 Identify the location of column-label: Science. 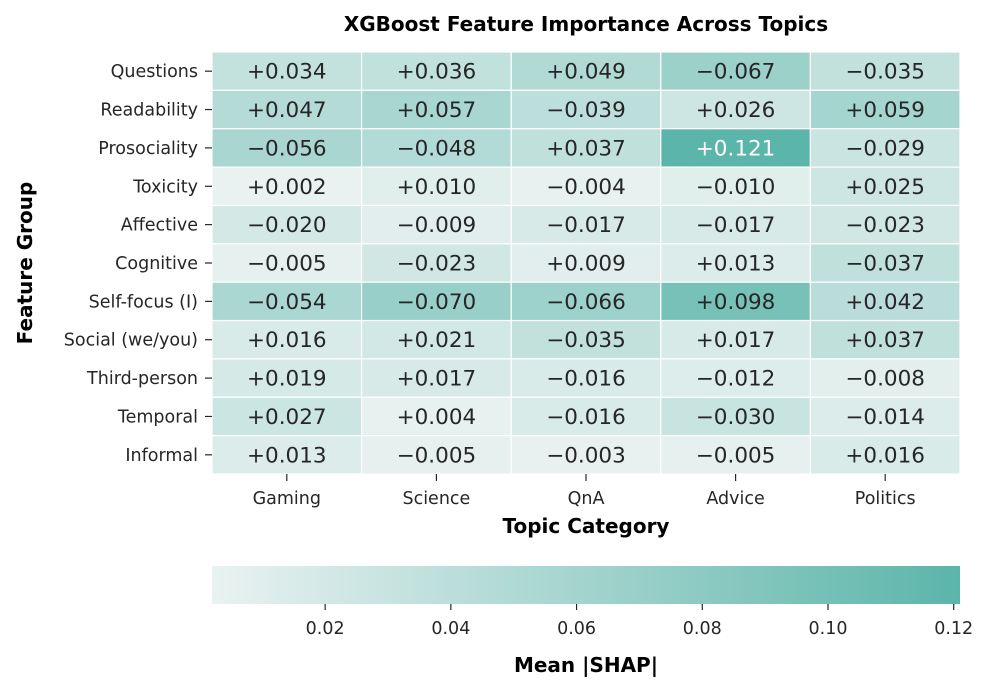
(436, 499).